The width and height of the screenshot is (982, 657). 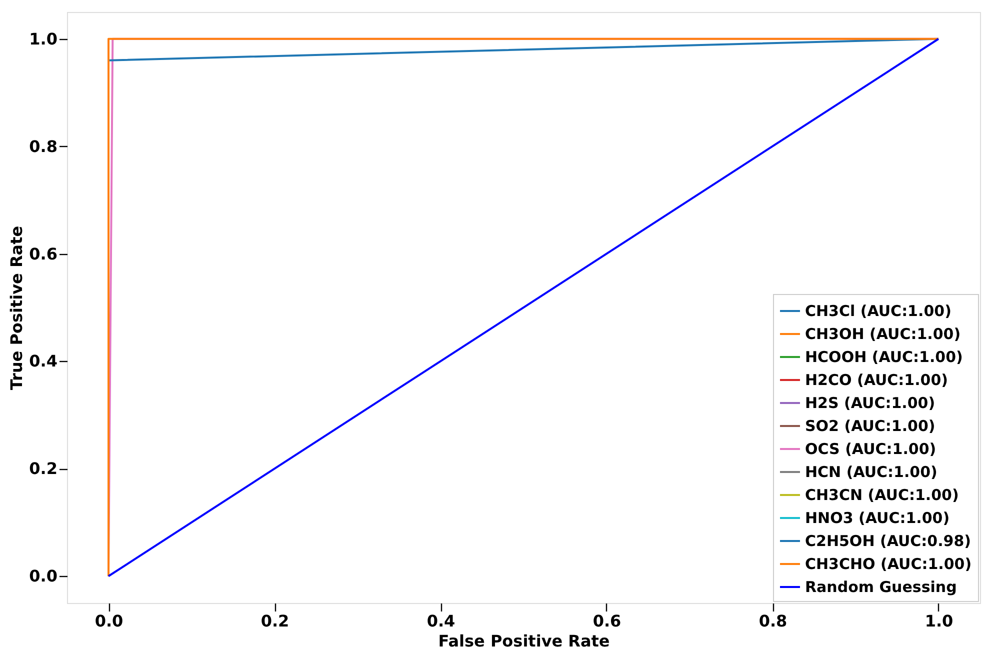 What do you see at coordinates (882, 495) in the screenshot?
I see `legend-label: CH3CN (AUC:1.00)` at bounding box center [882, 495].